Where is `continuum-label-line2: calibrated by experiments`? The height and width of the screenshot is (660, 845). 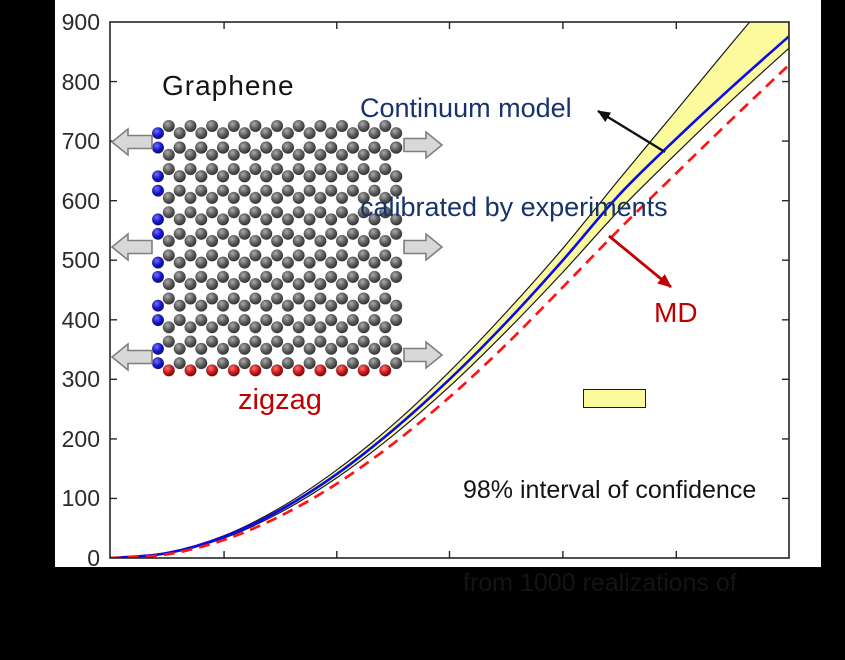 continuum-label-line2: calibrated by experiments is located at coordinates (514, 207).